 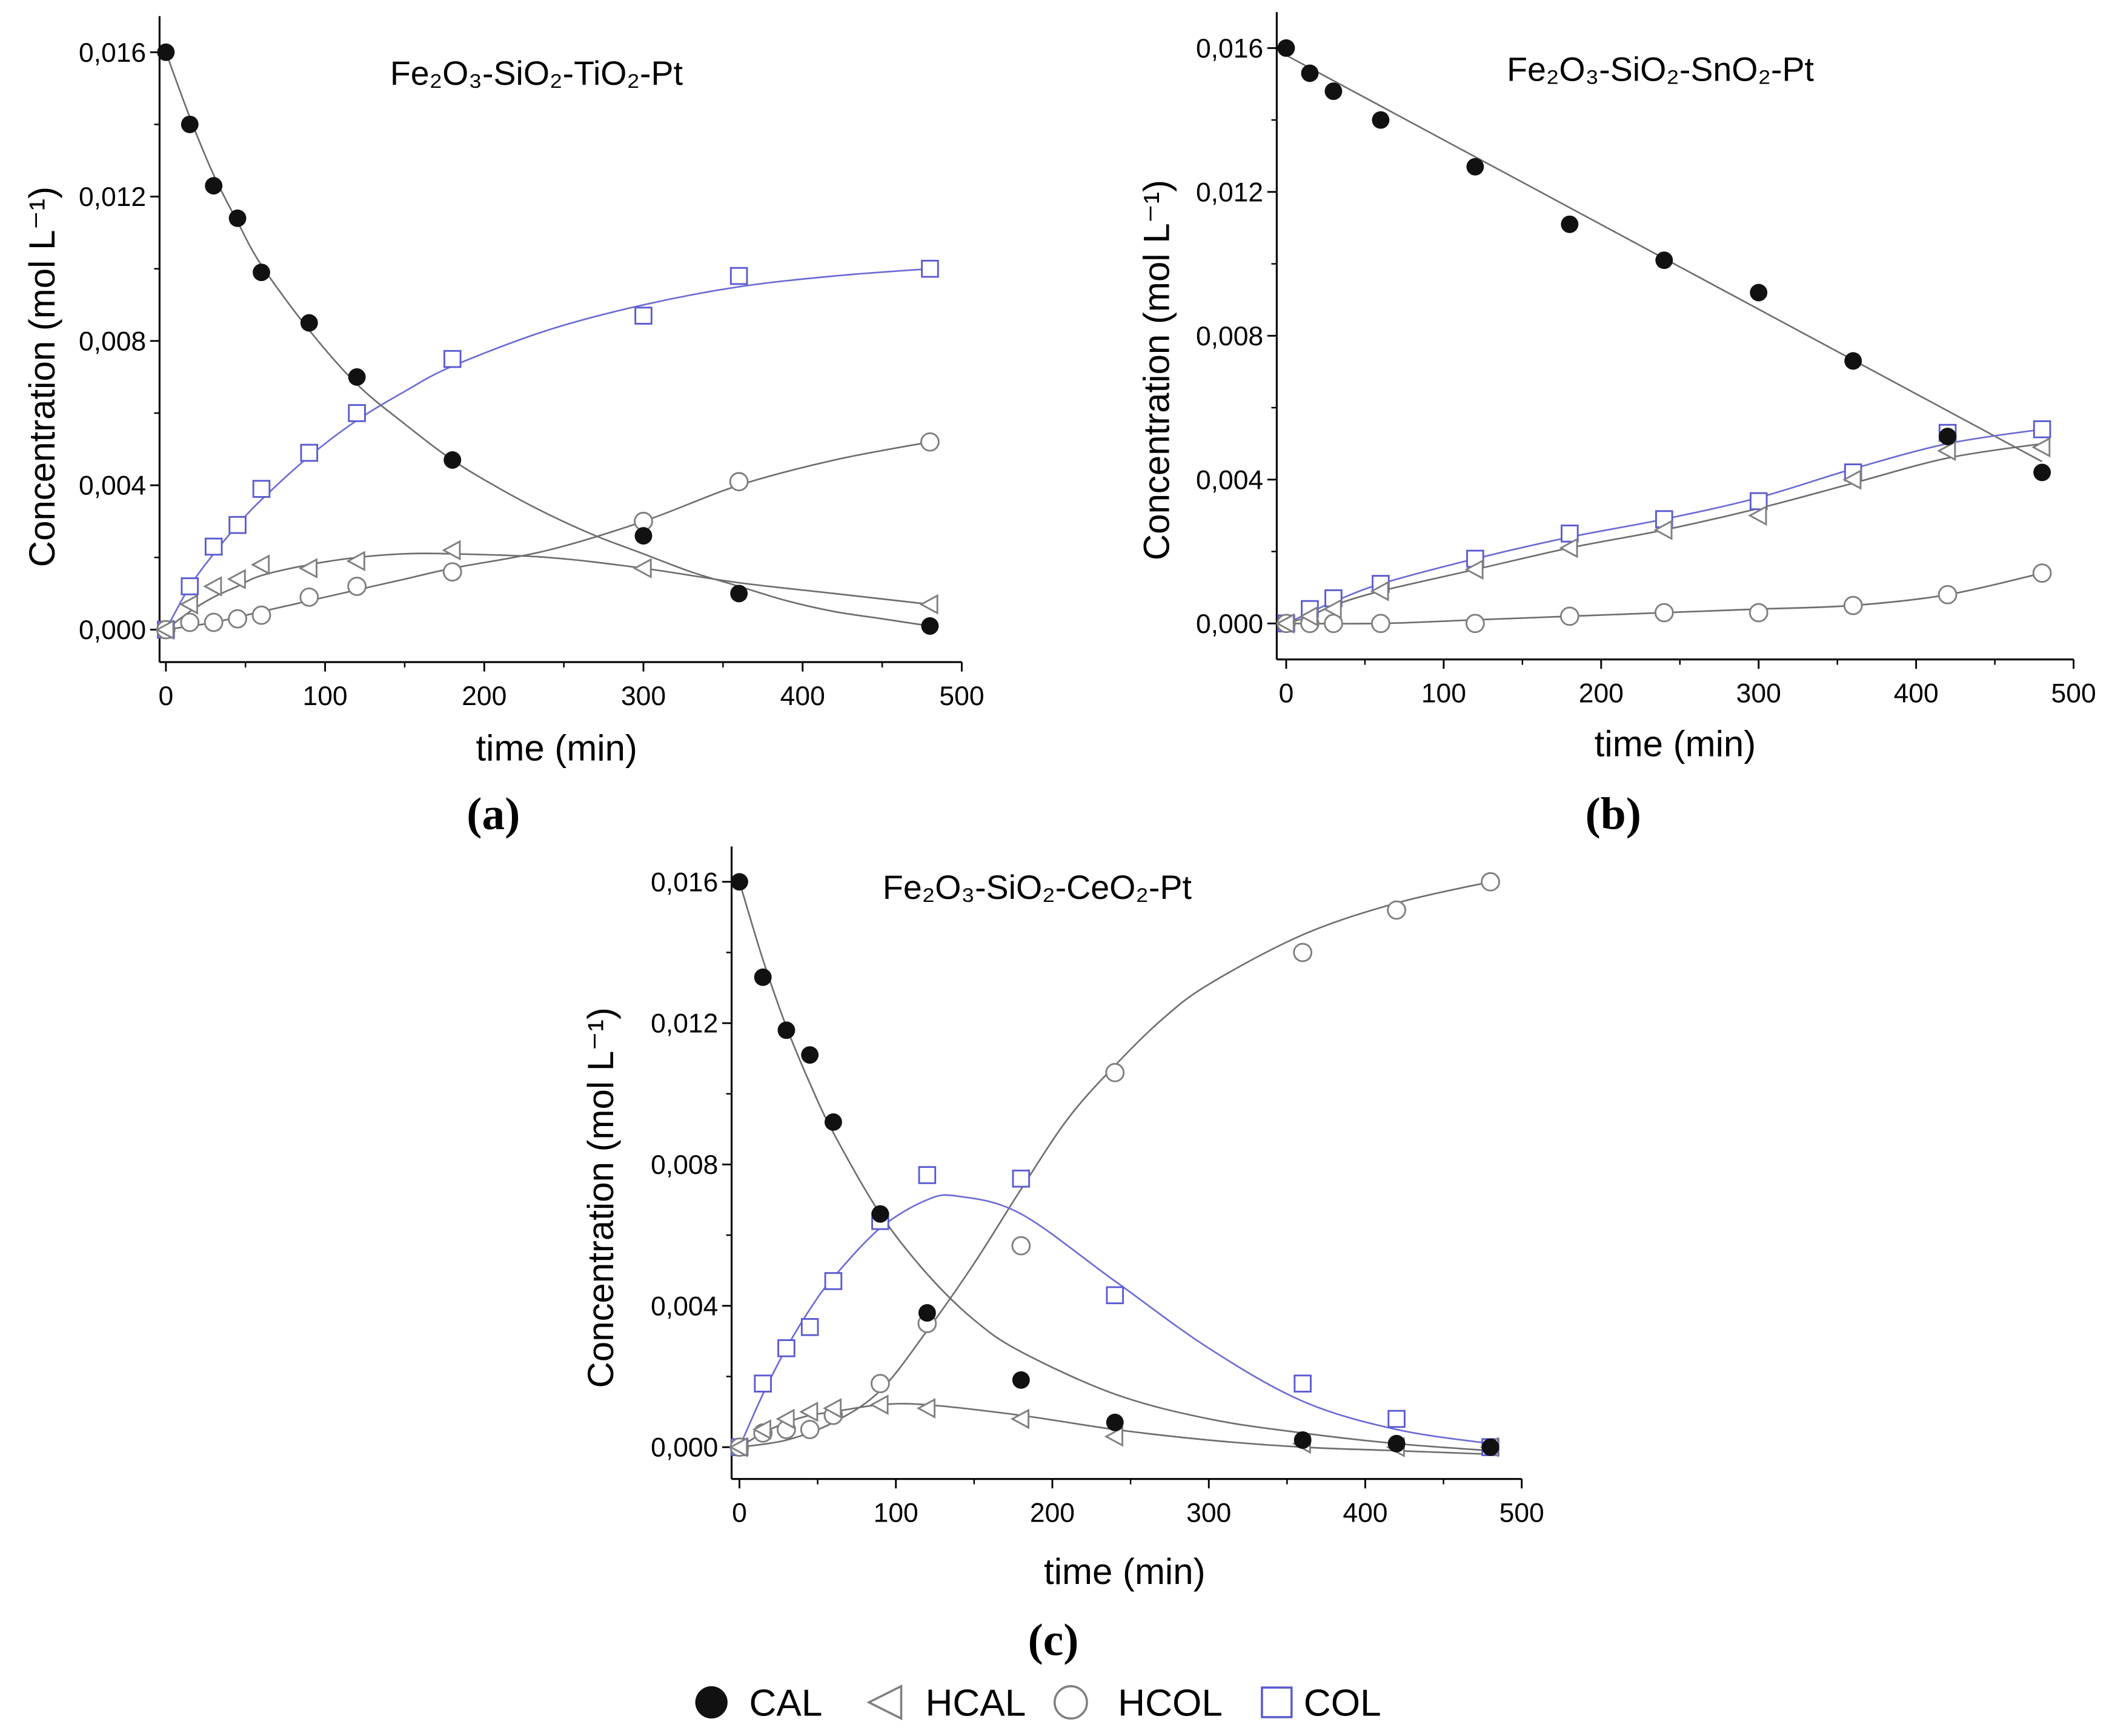 I want to click on legend-col-marker, so click(x=1277, y=1702).